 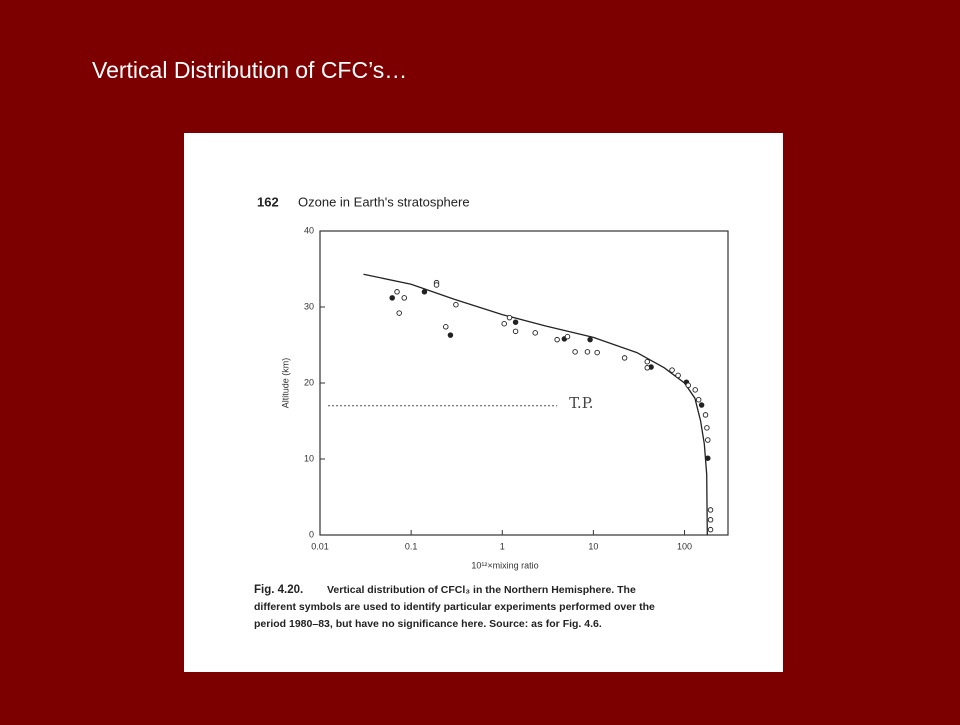 What do you see at coordinates (278, 590) in the screenshot?
I see `caption-label: Fig. 4.20.` at bounding box center [278, 590].